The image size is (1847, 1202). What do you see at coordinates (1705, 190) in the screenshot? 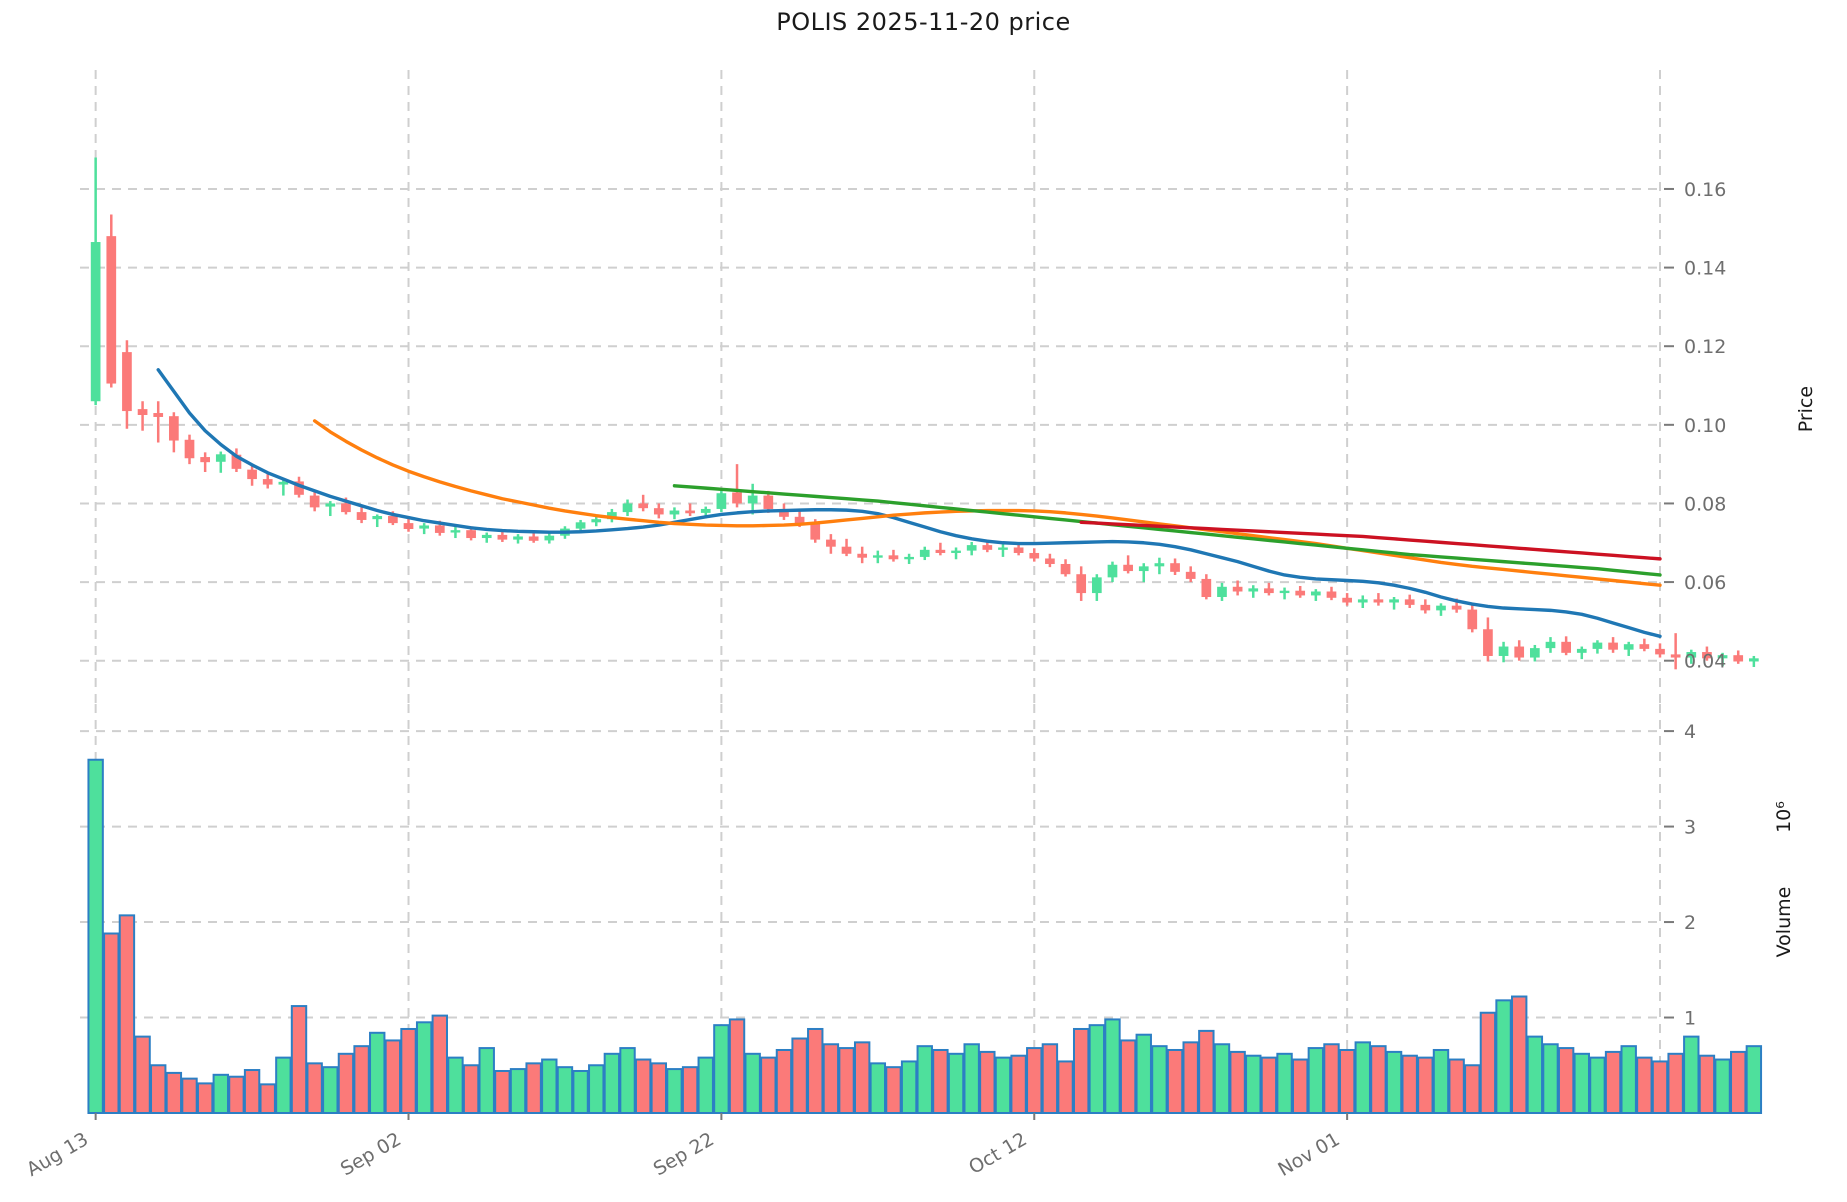
I see `svg-text: 0.16` at bounding box center [1705, 190].